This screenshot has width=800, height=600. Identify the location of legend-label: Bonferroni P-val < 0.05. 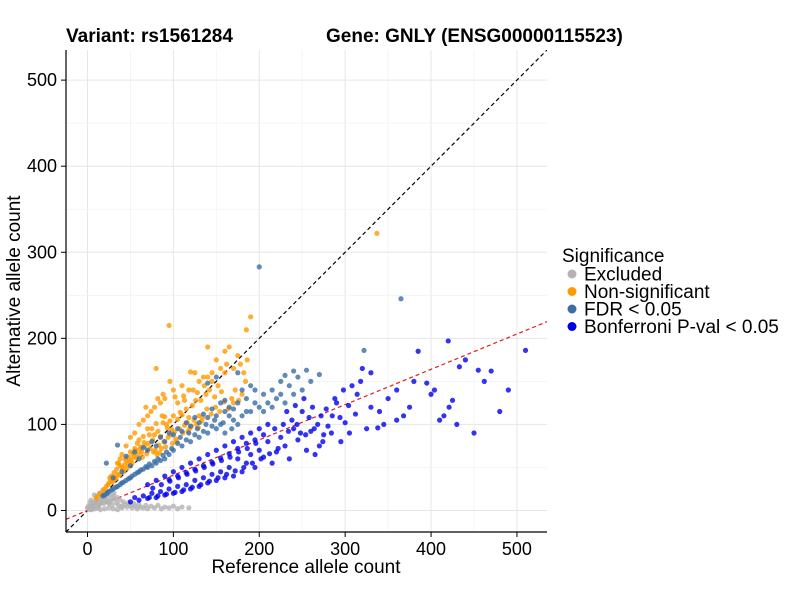
(681, 327).